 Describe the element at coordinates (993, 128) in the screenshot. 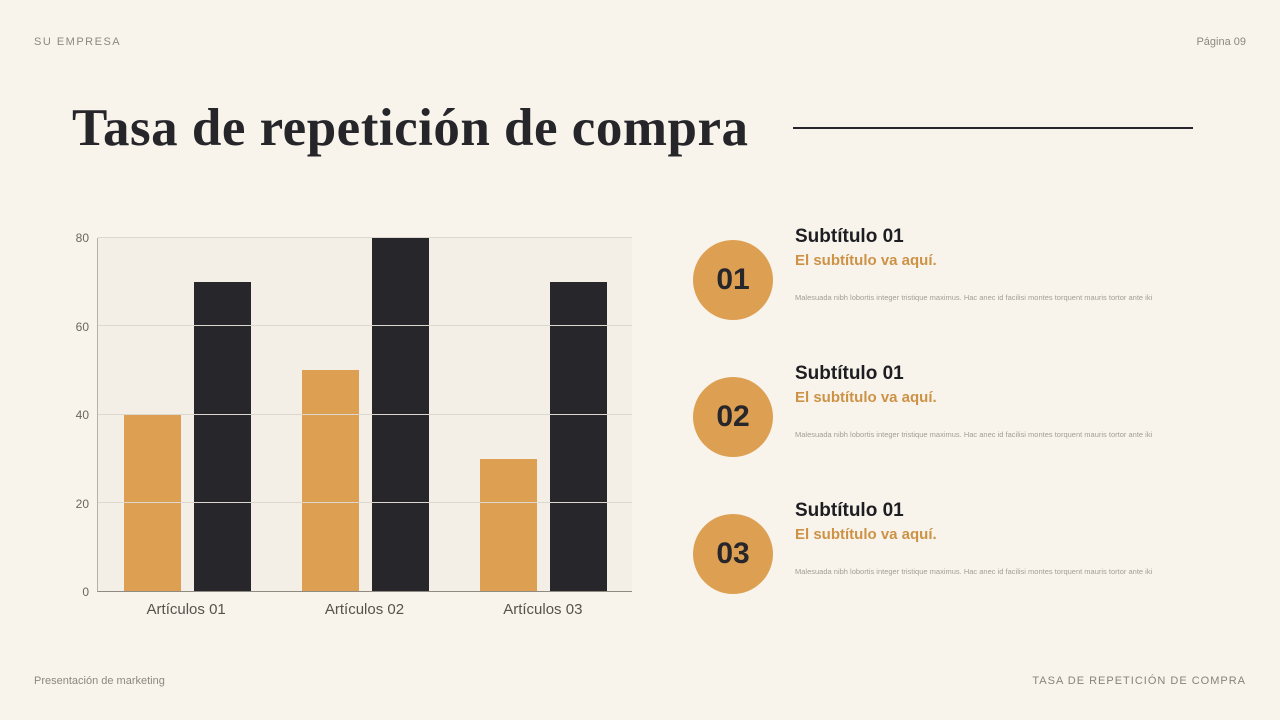

I see `title-divider-line` at that location.